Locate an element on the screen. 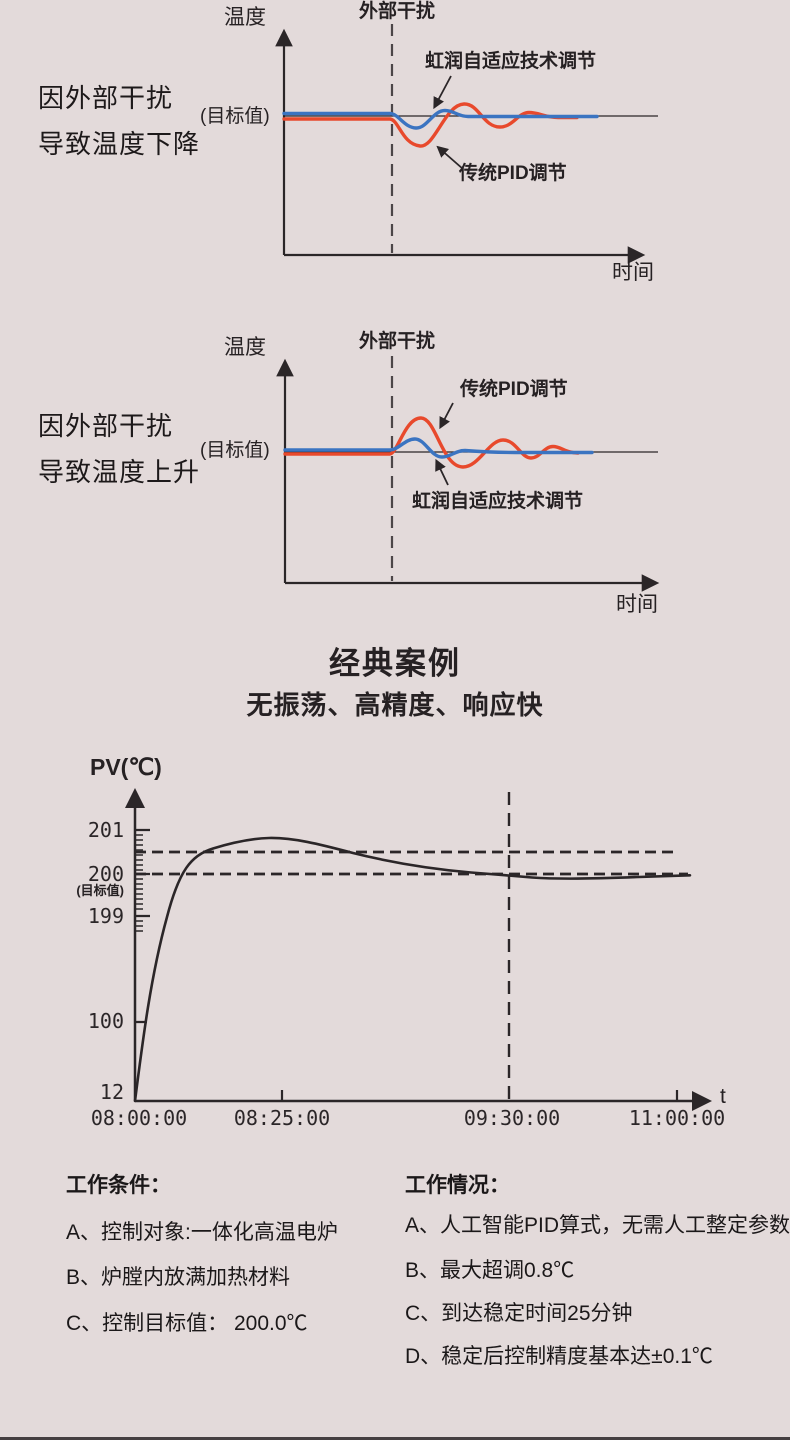 This screenshot has width=790, height=1440. case-title: 经典案例 is located at coordinates (395, 663).